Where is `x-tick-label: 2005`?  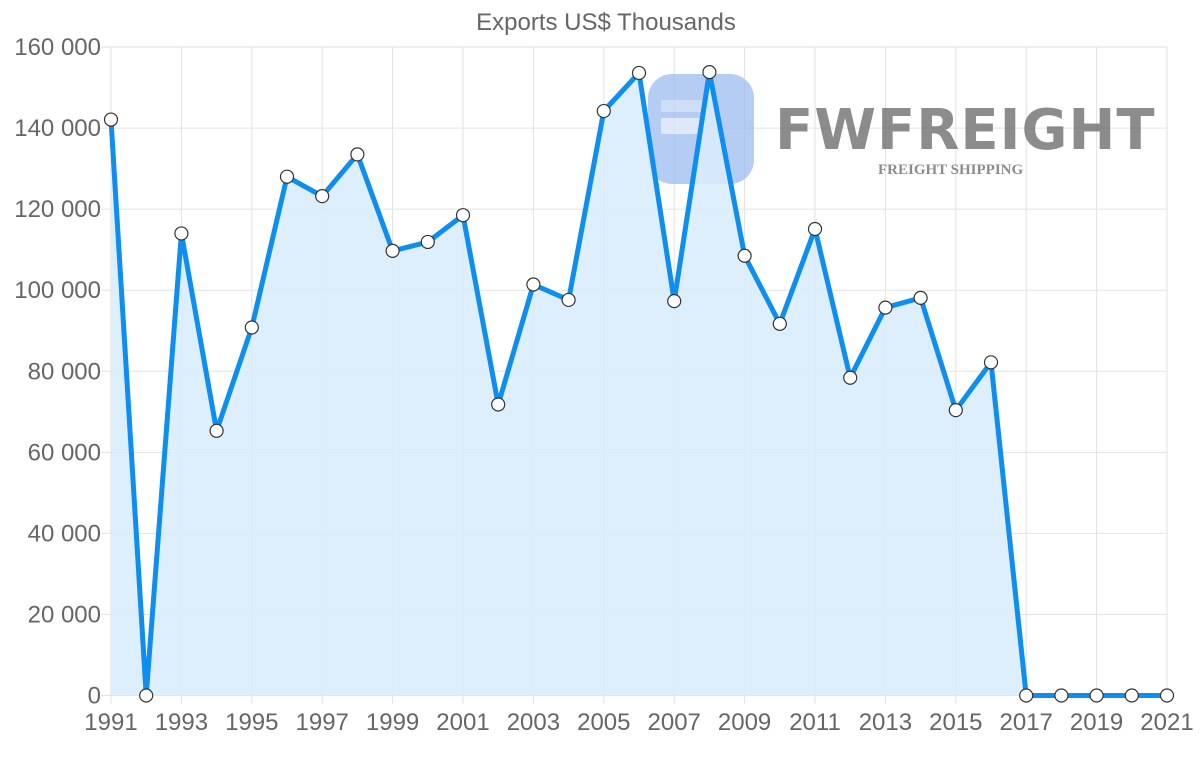 x-tick-label: 2005 is located at coordinates (603, 722).